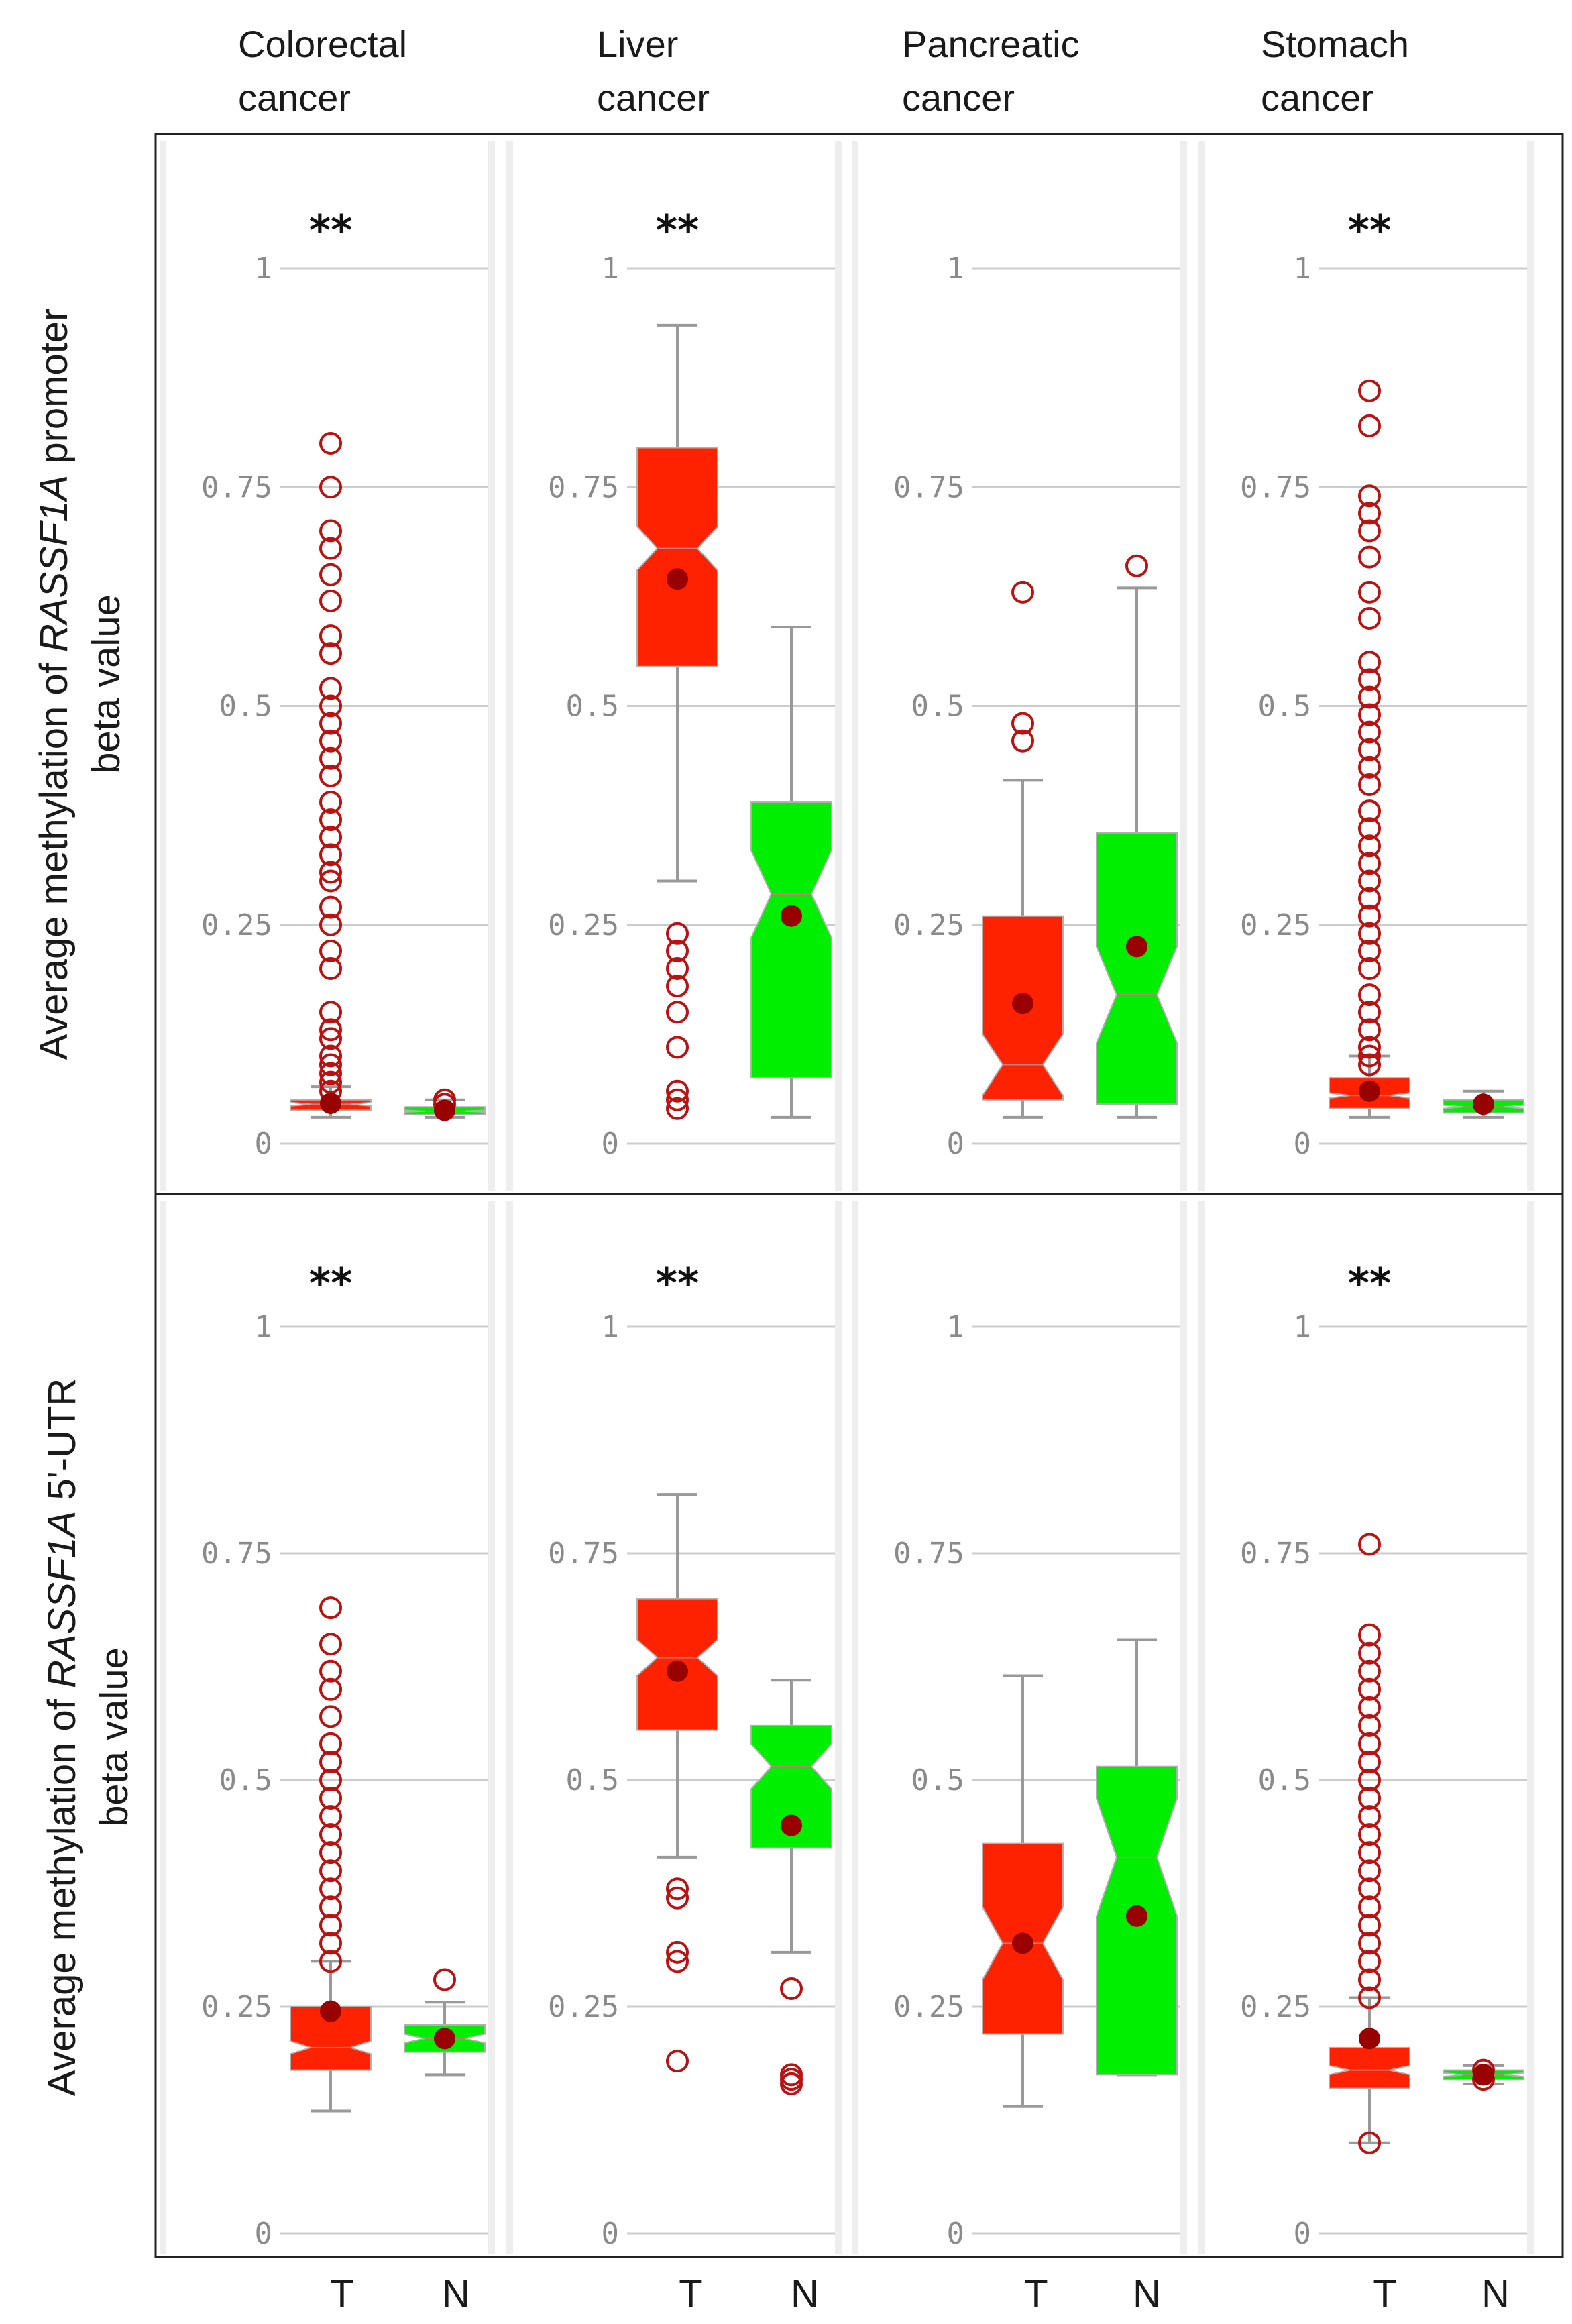  I want to click on column-title-liver: Liver, so click(637, 44).